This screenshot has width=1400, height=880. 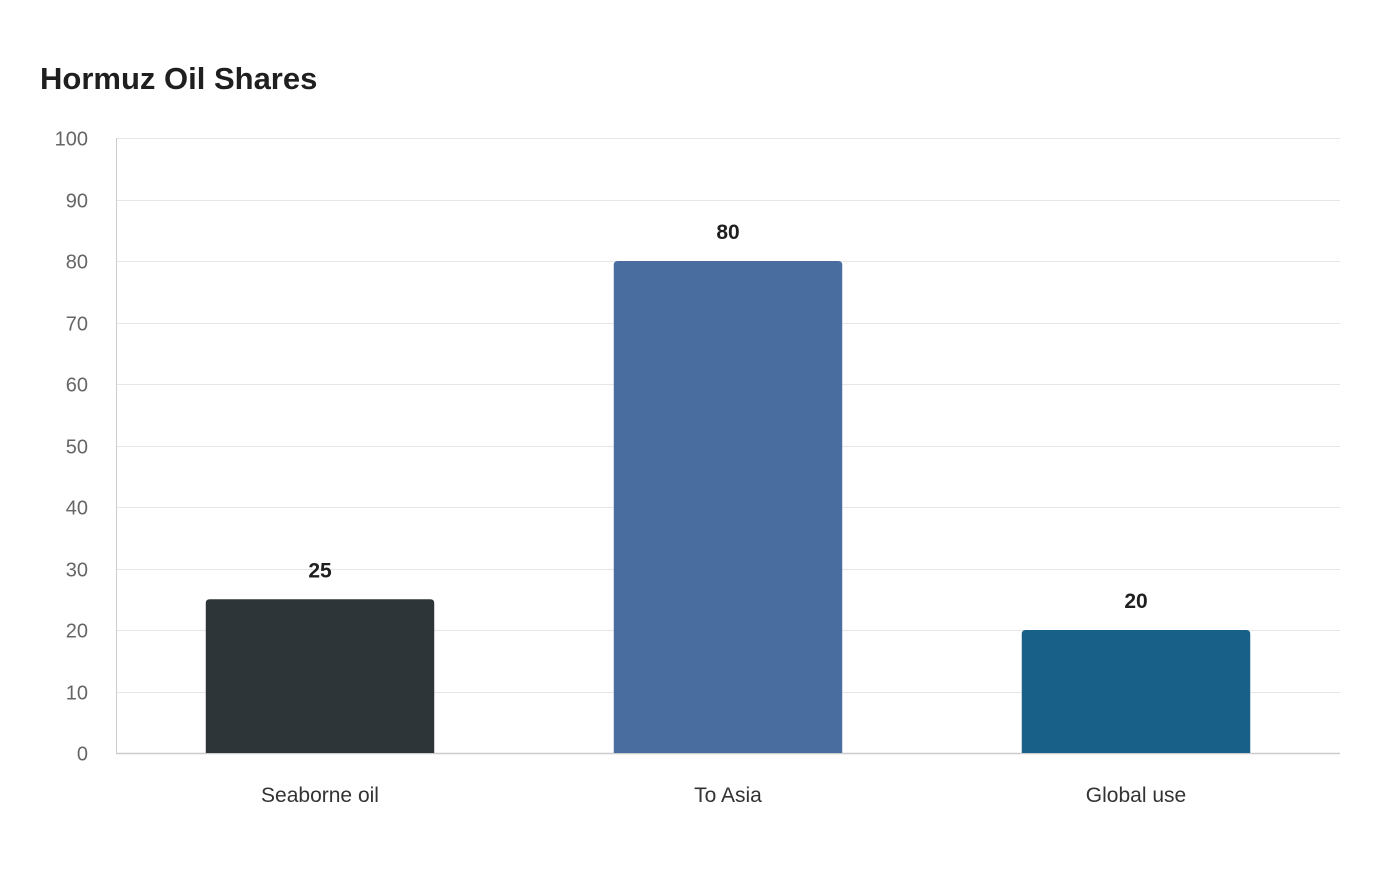 What do you see at coordinates (77, 509) in the screenshot?
I see `y-tick-label: 40` at bounding box center [77, 509].